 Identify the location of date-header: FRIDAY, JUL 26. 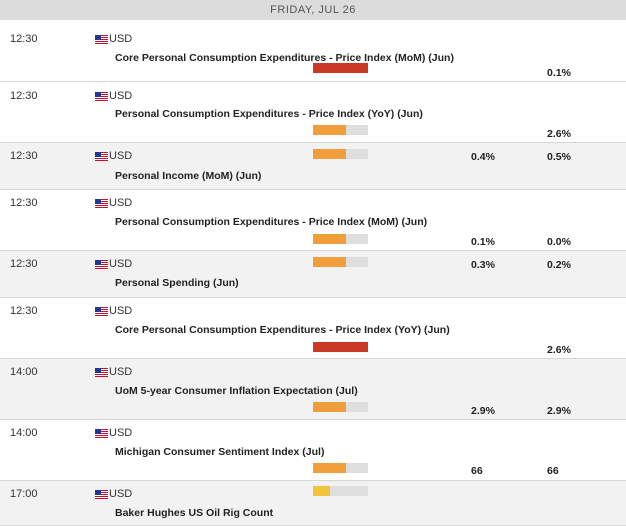
(313, 10).